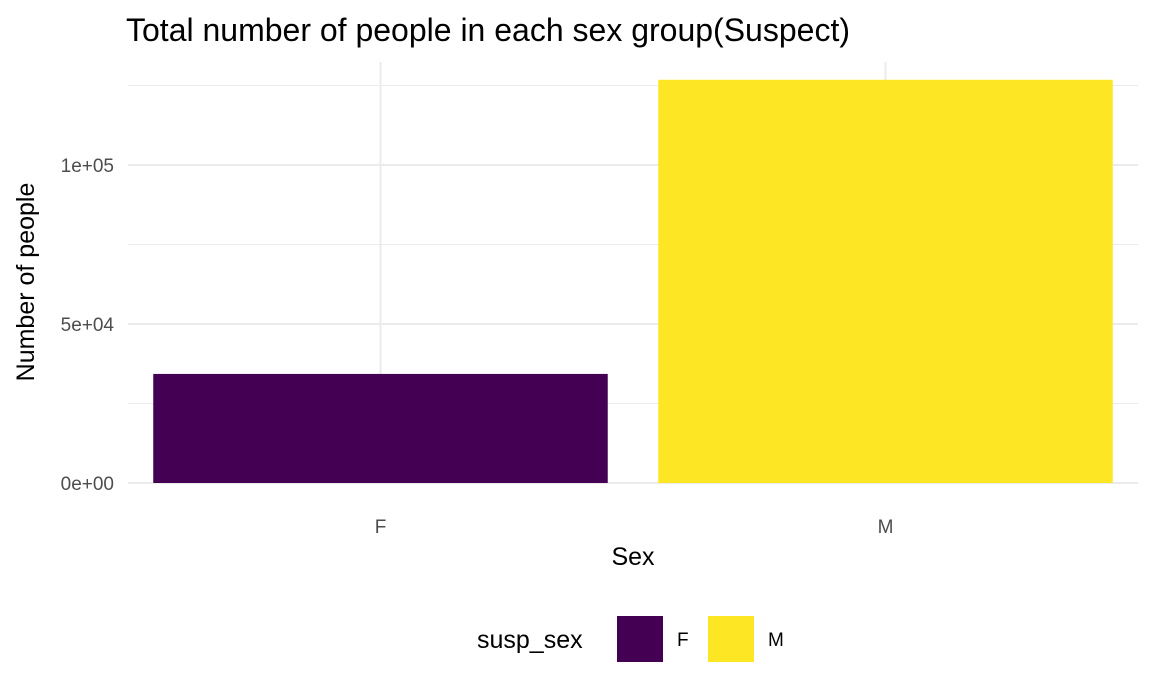 The width and height of the screenshot is (1152, 691). I want to click on y-axis-ticks: 0e+00 5e+04 1e+05, so click(88, 325).